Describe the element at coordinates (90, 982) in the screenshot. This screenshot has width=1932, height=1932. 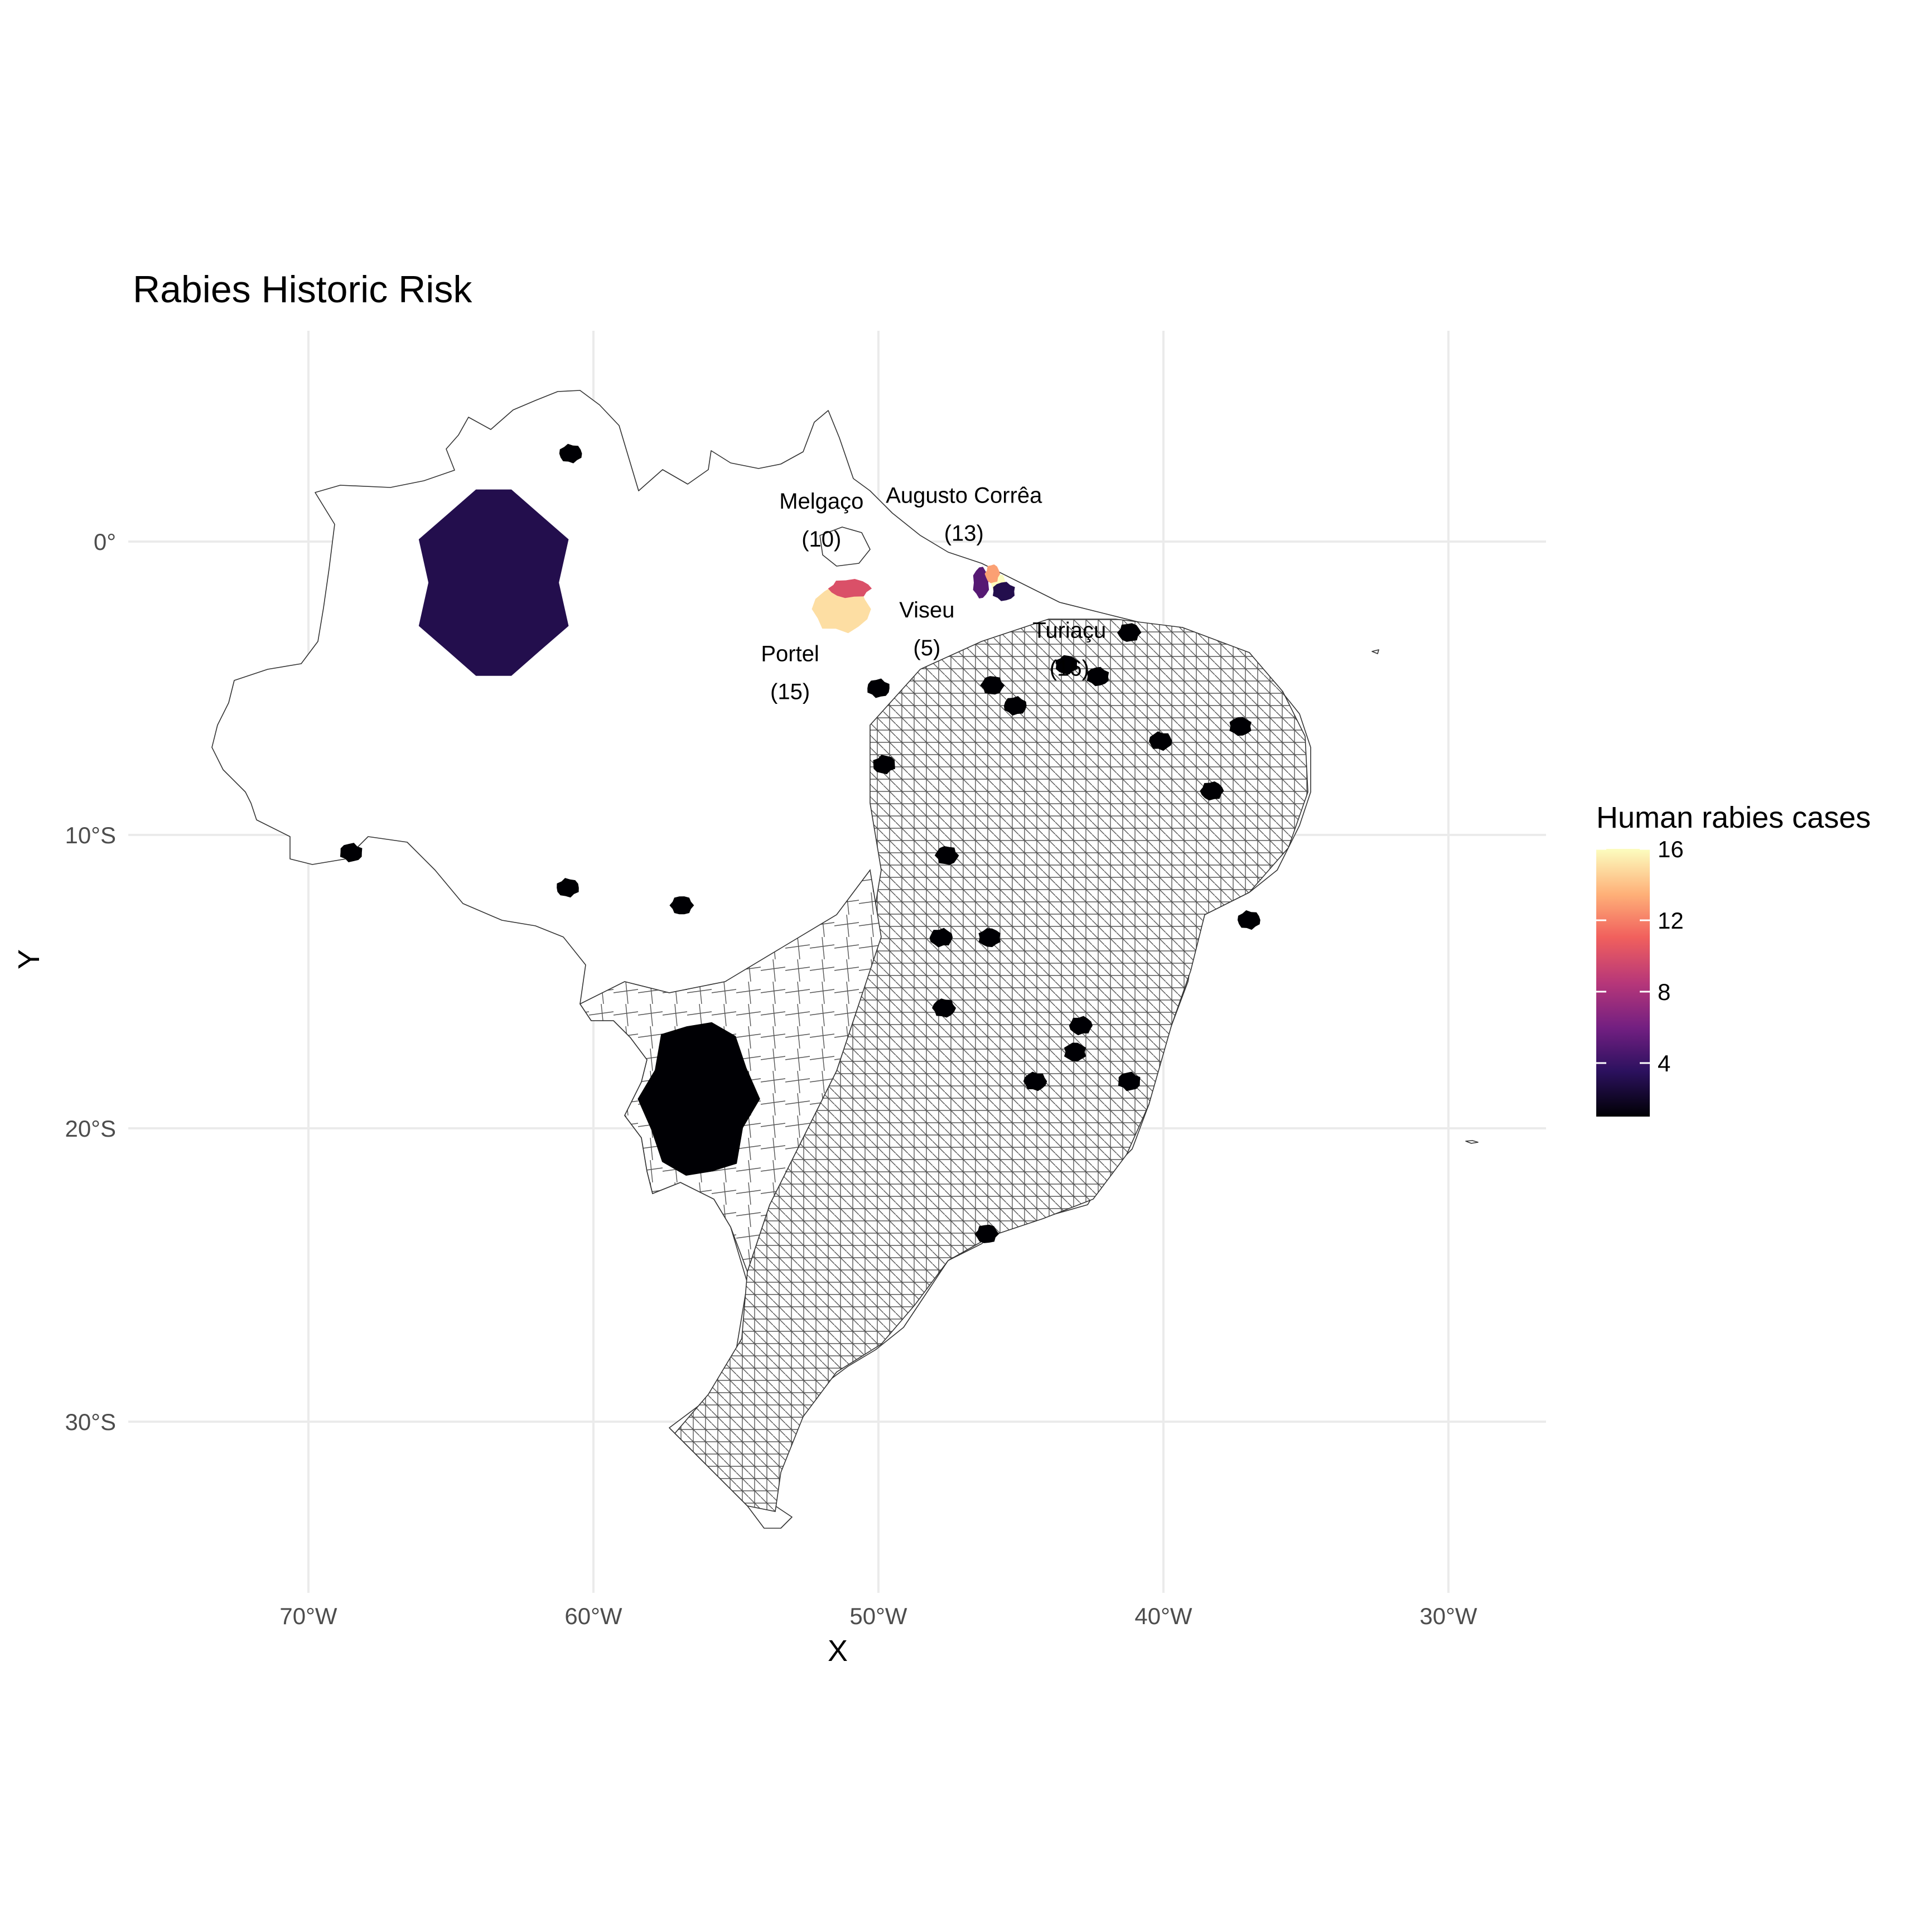
I see `y-axis-ticks: 0° 10°S 20°S 30°S` at that location.